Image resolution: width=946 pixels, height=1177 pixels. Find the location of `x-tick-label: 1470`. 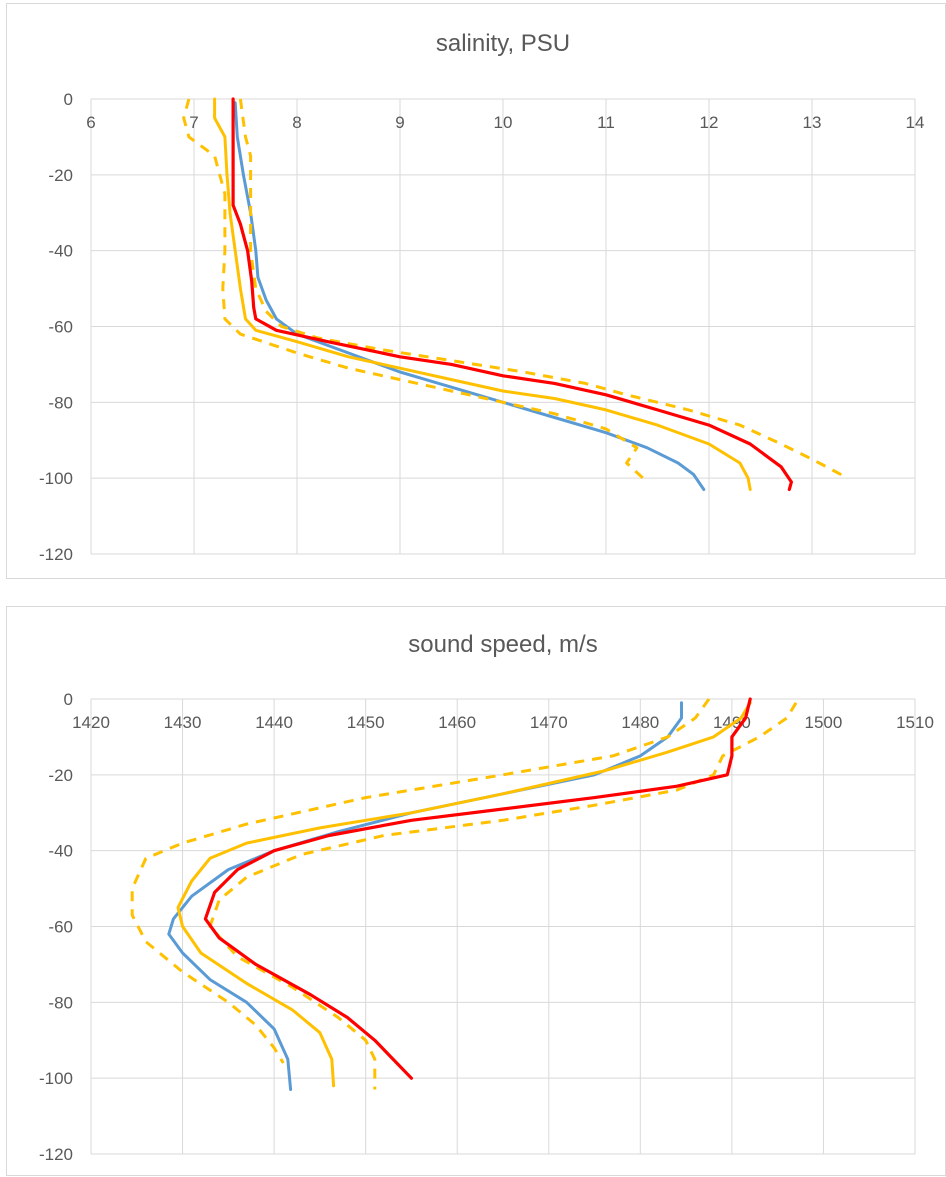

x-tick-label: 1470 is located at coordinates (549, 722).